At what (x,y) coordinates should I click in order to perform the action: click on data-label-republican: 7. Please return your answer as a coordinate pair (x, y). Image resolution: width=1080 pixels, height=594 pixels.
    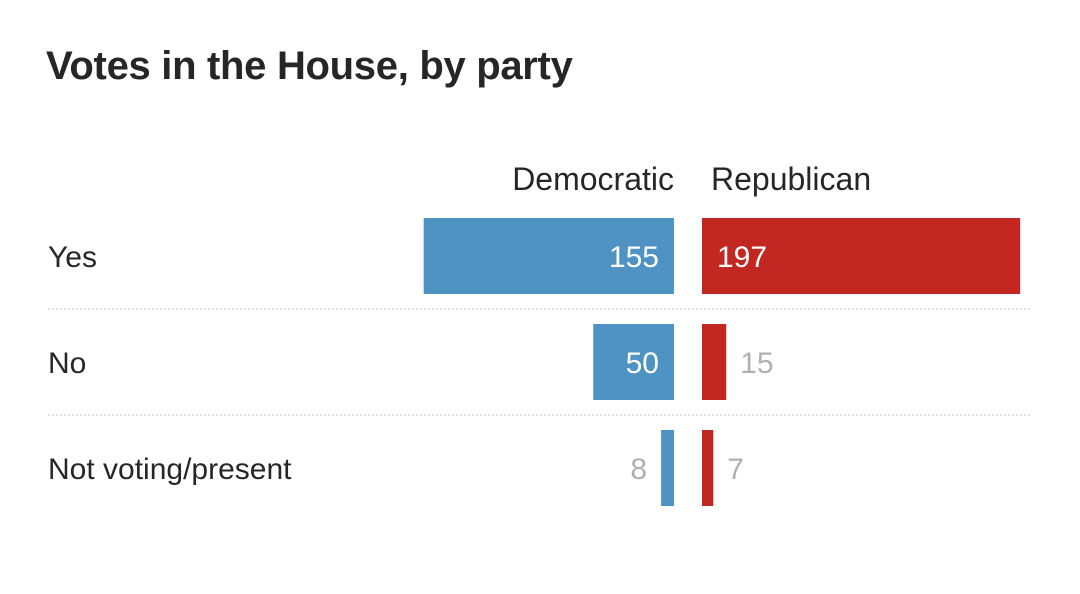
    Looking at the image, I should click on (735, 469).